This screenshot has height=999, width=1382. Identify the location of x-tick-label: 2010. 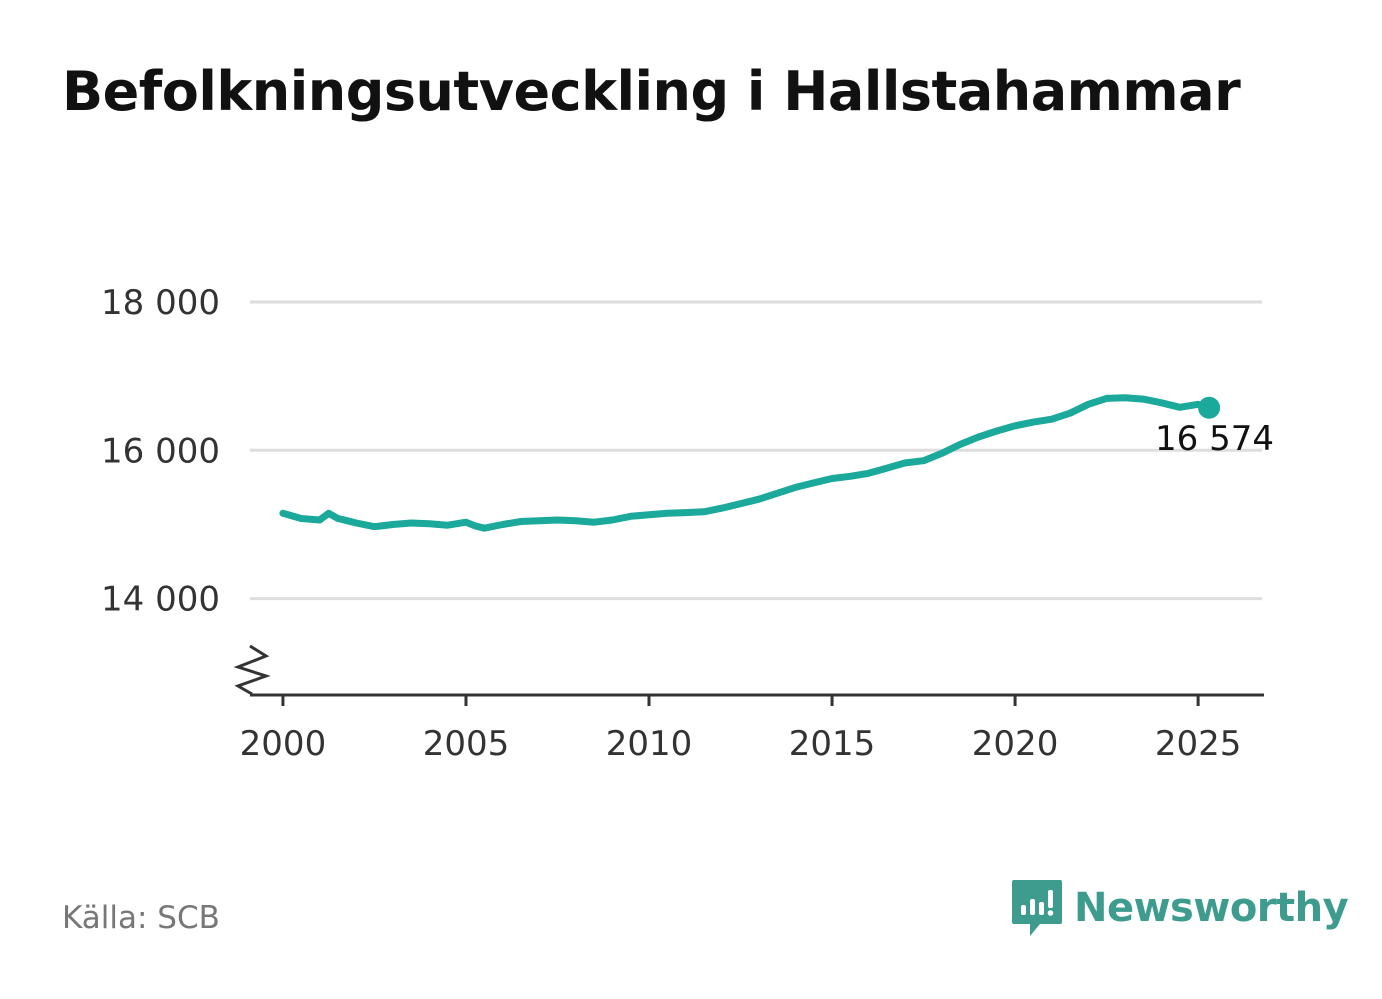
(649, 744).